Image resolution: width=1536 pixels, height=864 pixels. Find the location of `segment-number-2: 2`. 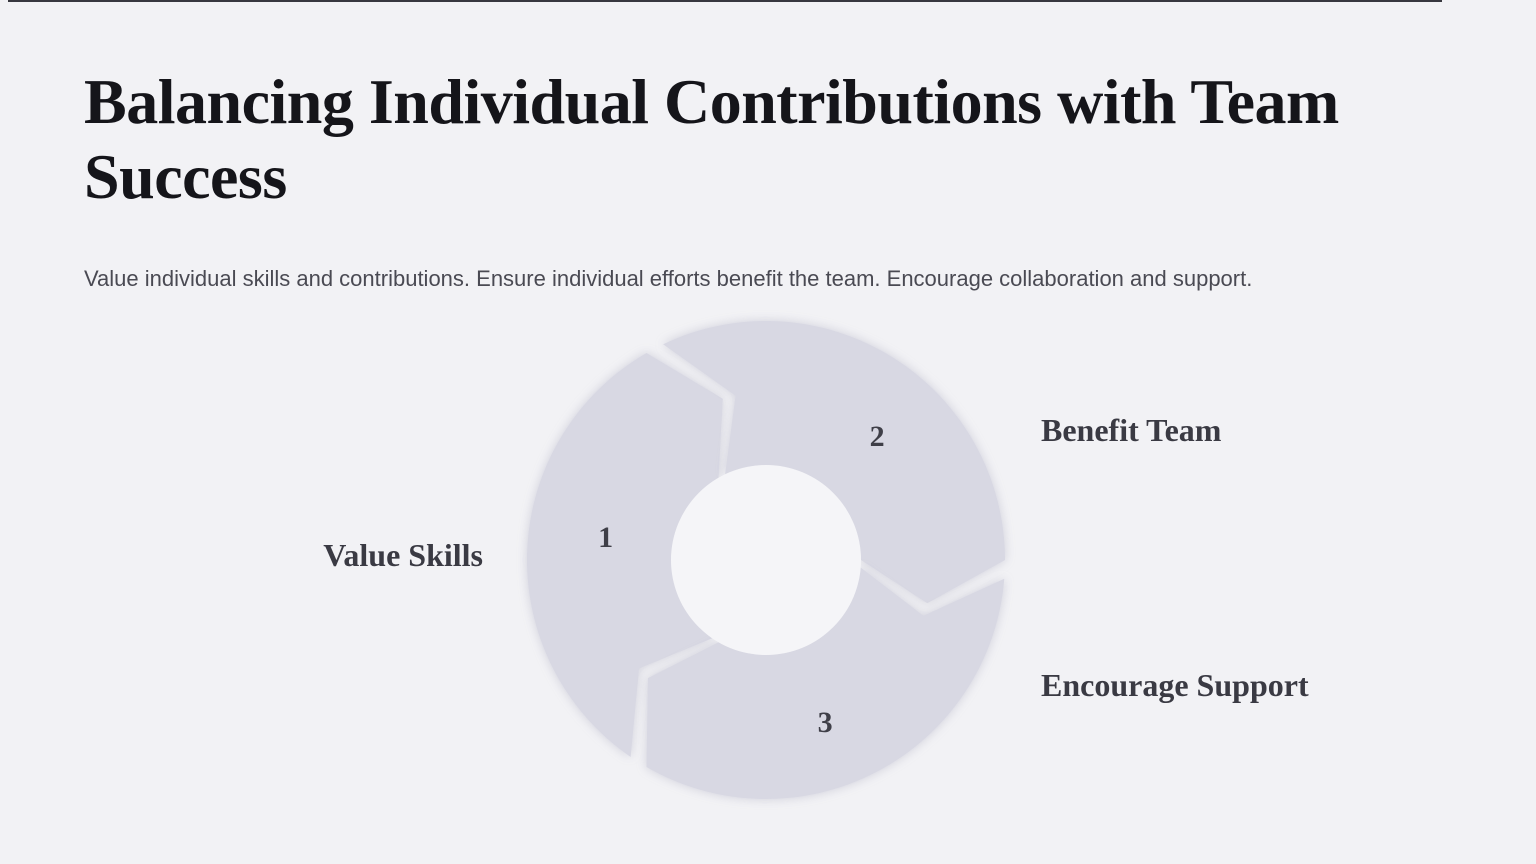

segment-number-2: 2 is located at coordinates (877, 436).